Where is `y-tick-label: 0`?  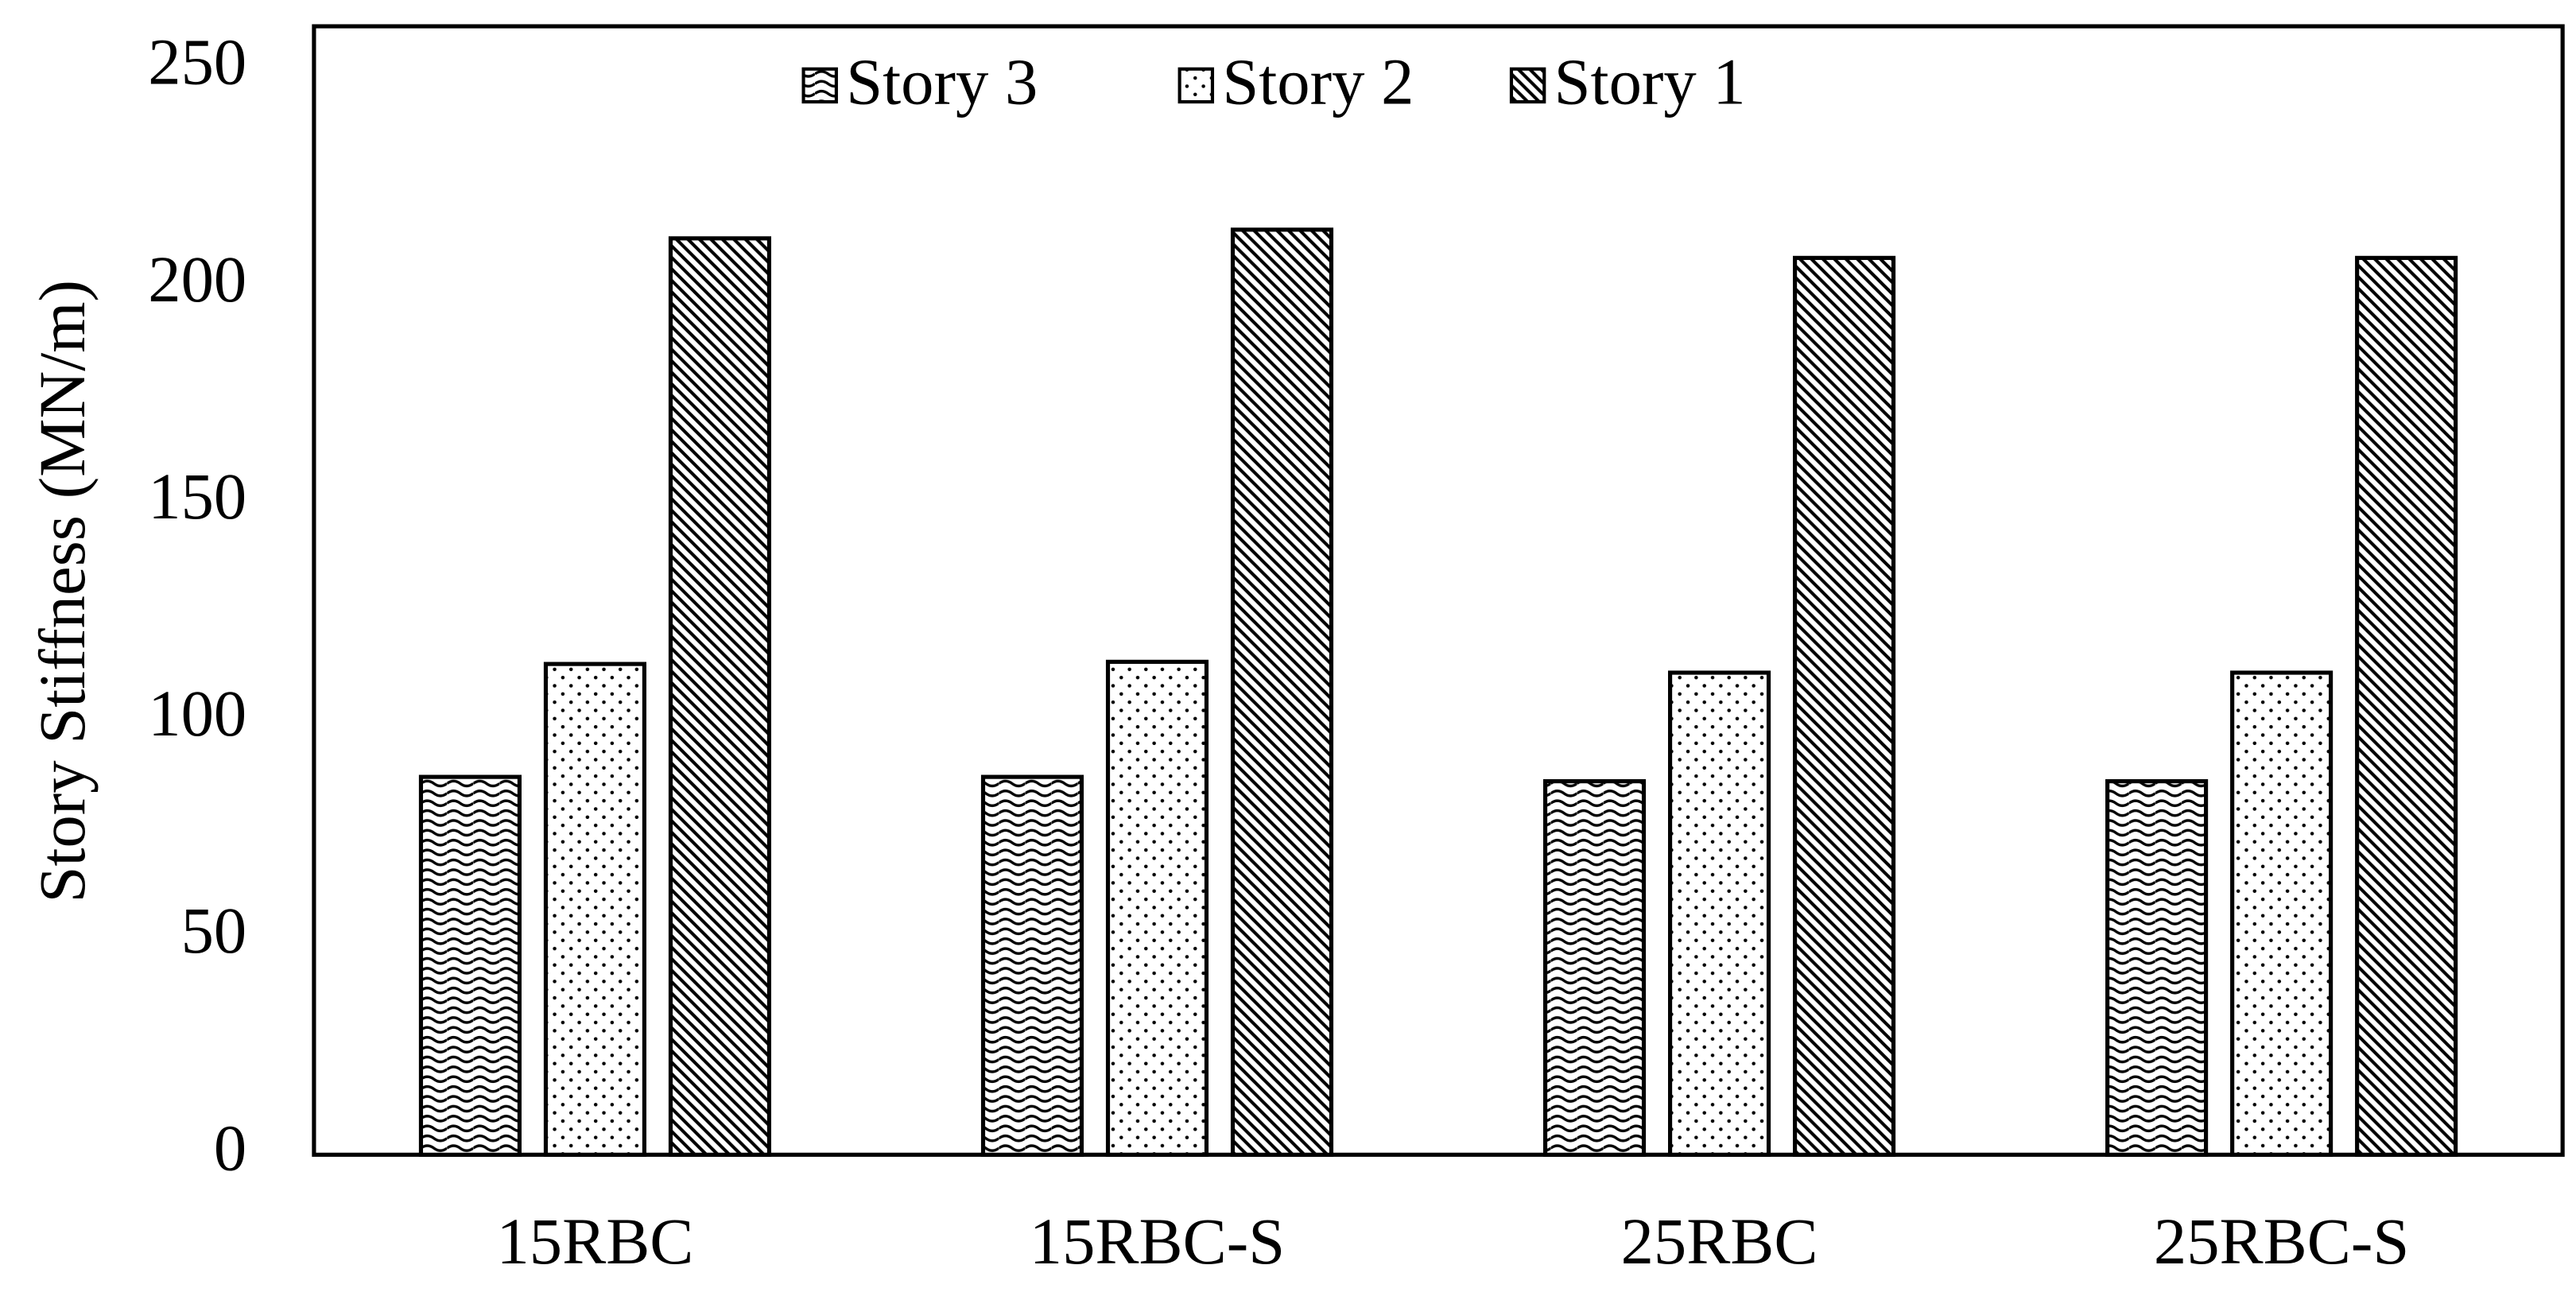
y-tick-label: 0 is located at coordinates (230, 1147).